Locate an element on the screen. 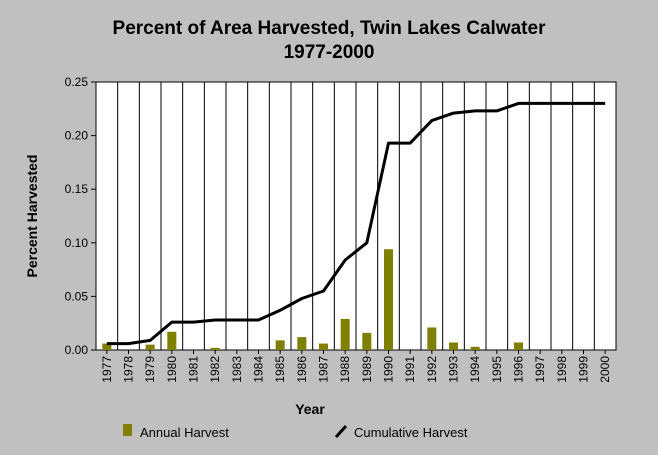  x-tick-label: 1999 is located at coordinates (584, 369).